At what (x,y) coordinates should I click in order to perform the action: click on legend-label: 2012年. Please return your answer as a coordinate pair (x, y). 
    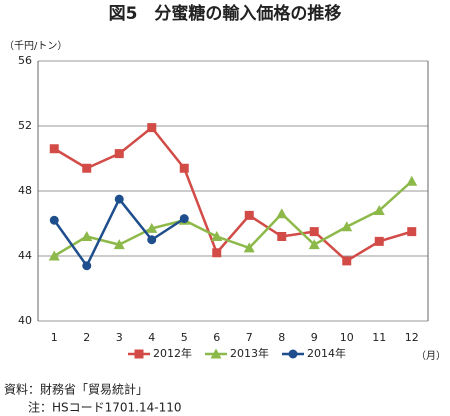
    Looking at the image, I should click on (172, 353).